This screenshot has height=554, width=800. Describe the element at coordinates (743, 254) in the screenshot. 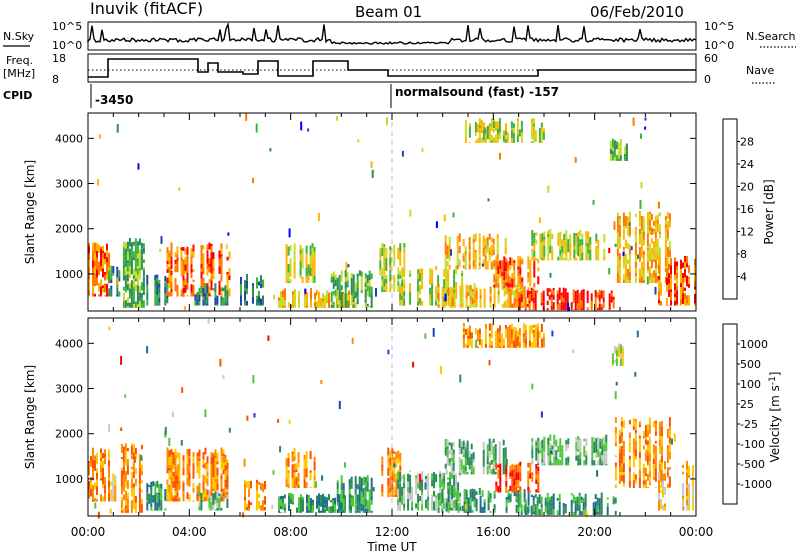

I see `colorbar-tick-label: 8` at that location.